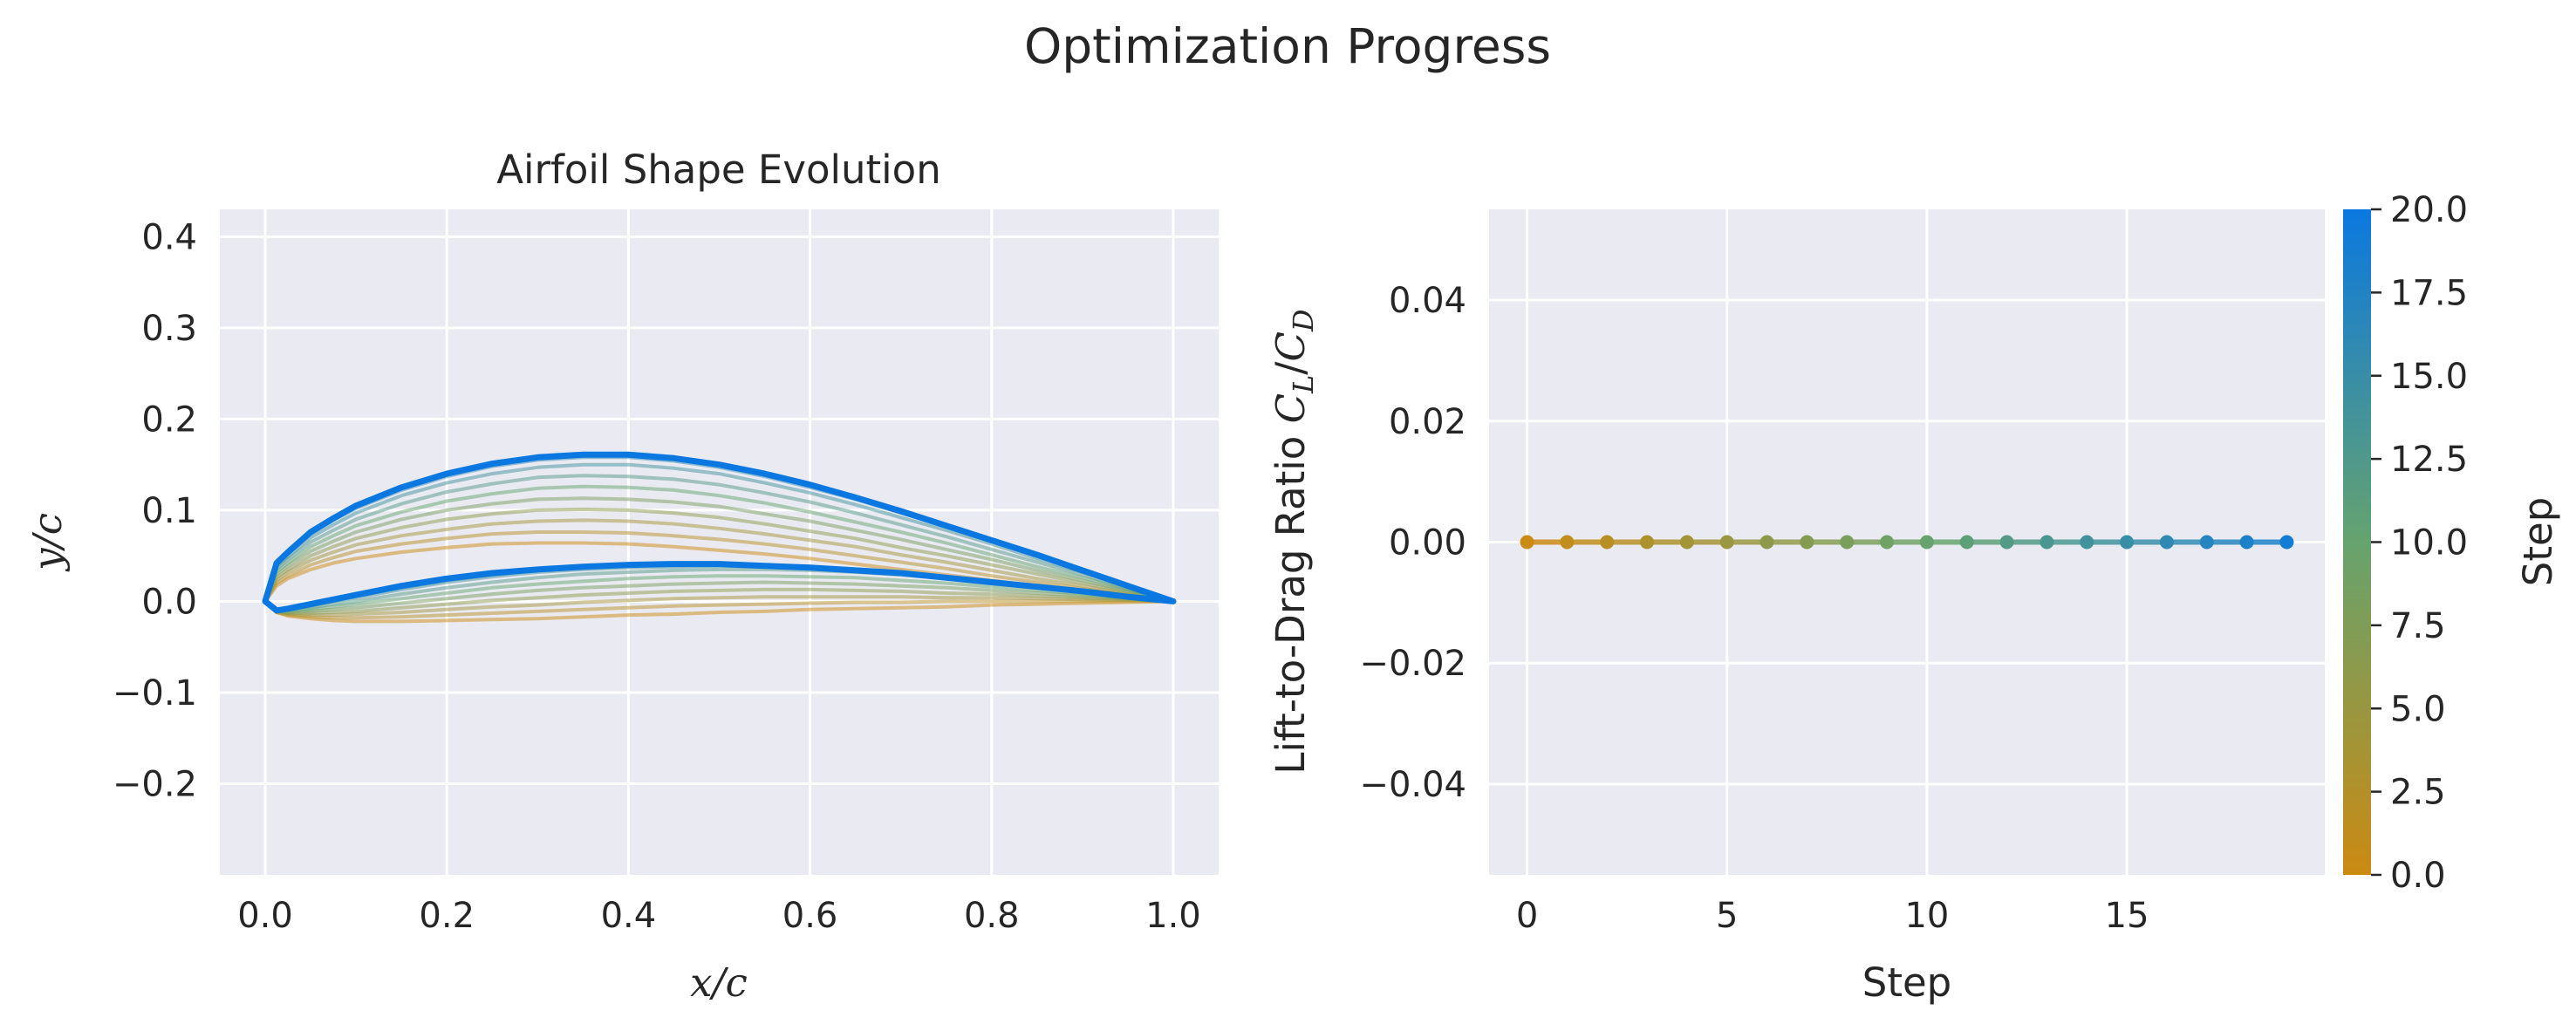 This screenshot has height=1031, width=2576. What do you see at coordinates (1173, 916) in the screenshot?
I see `airfoil-x-tick-label: 1.0` at bounding box center [1173, 916].